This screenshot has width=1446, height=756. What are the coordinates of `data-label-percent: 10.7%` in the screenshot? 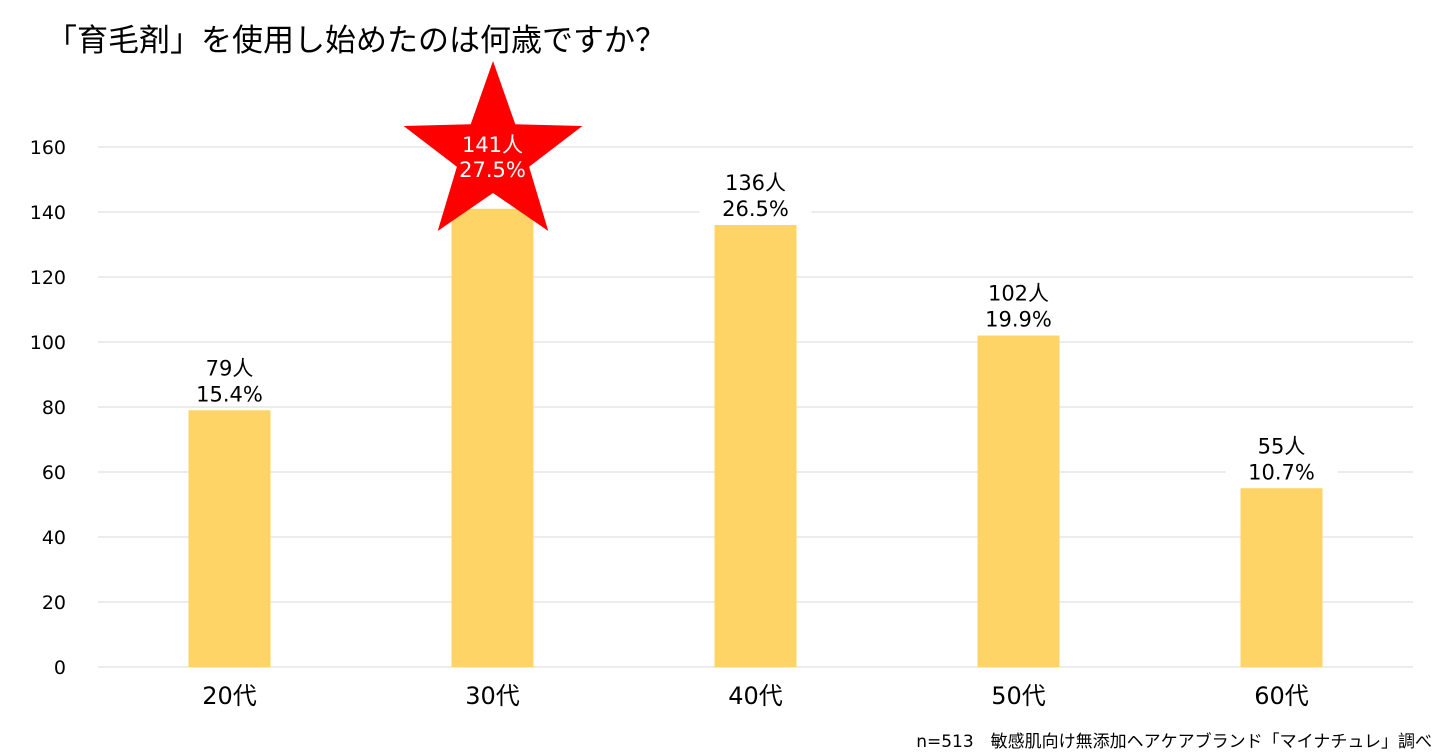 It's located at (1281, 472).